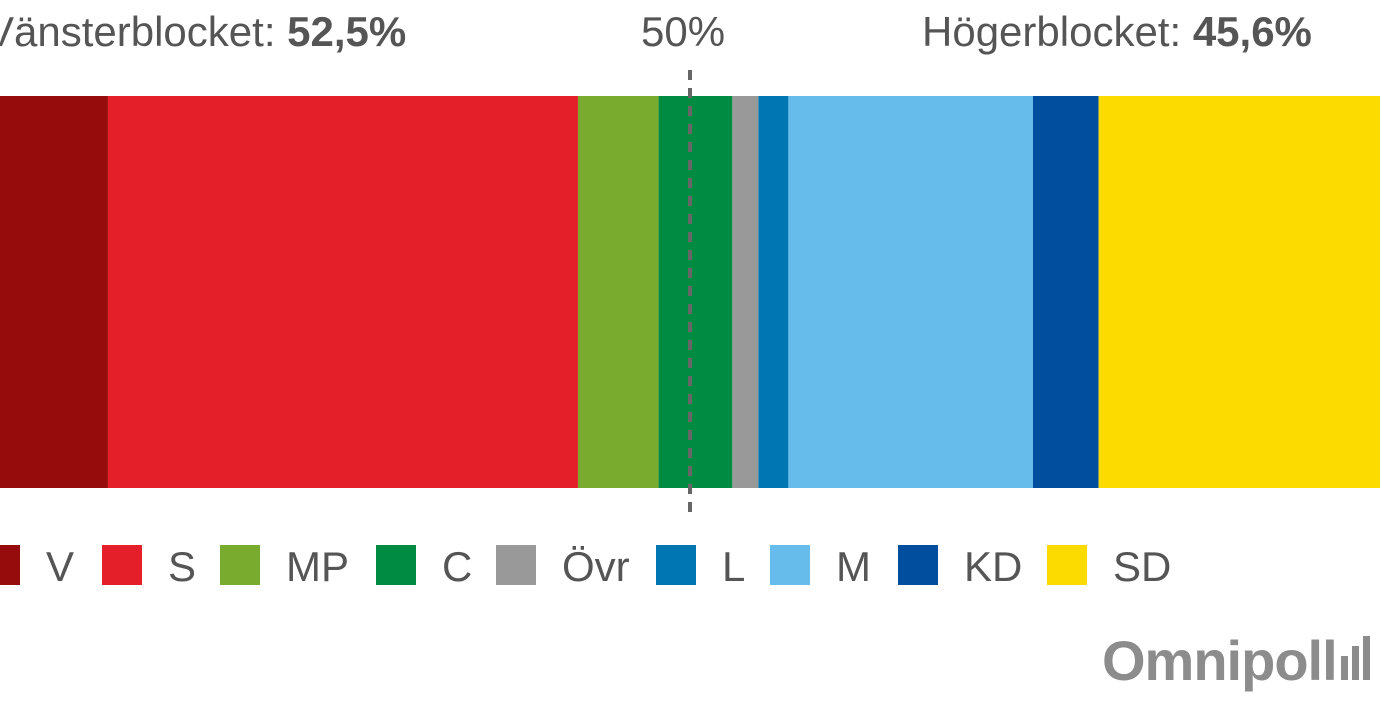 Image resolution: width=1380 pixels, height=710 pixels. Describe the element at coordinates (1065, 292) in the screenshot. I see `bar-segment-kd` at that location.